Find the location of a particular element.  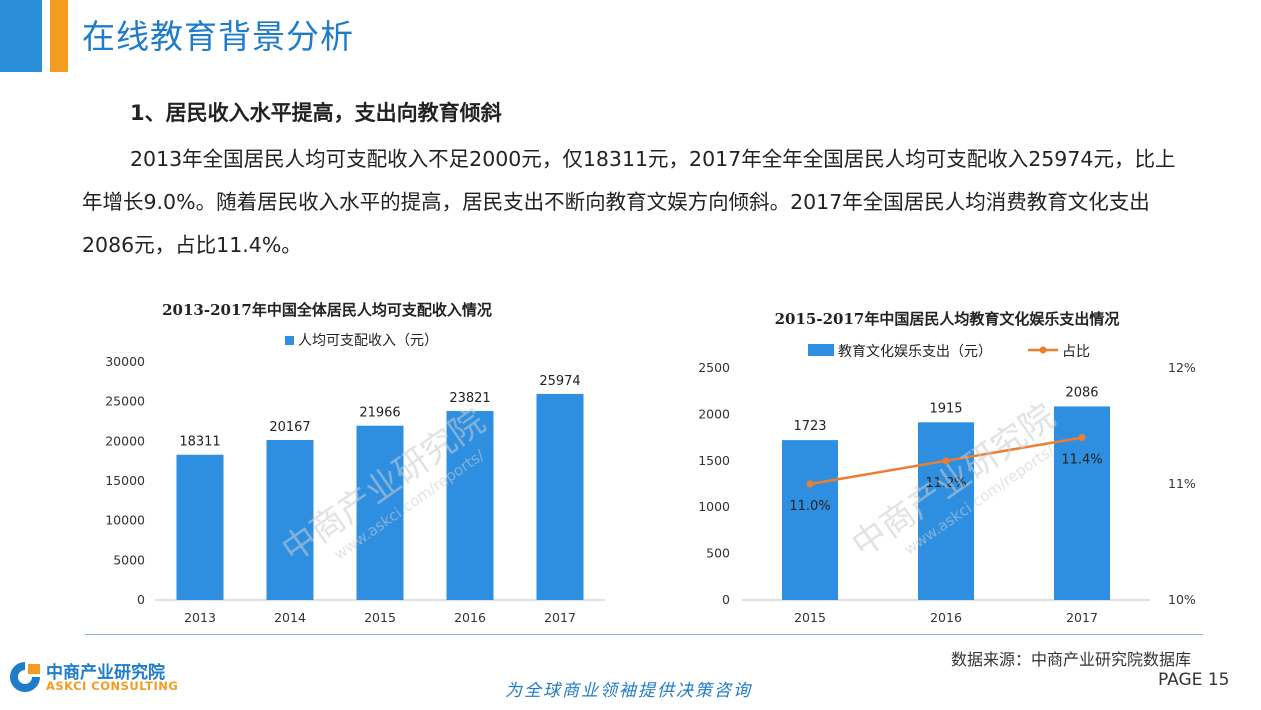

logo-mark-icon is located at coordinates (25, 677).